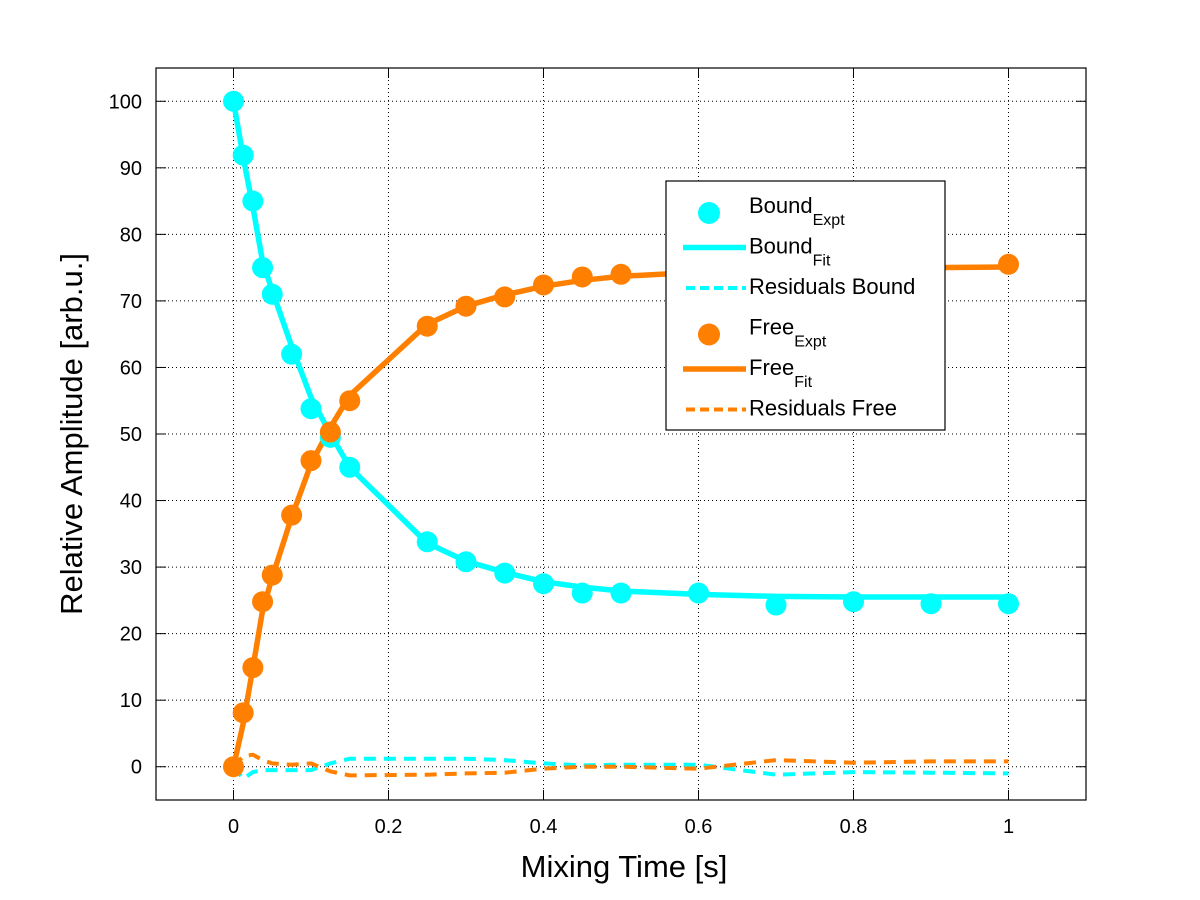 The width and height of the screenshot is (1200, 900). Describe the element at coordinates (125, 102) in the screenshot. I see `y-tick-label: 100` at that location.